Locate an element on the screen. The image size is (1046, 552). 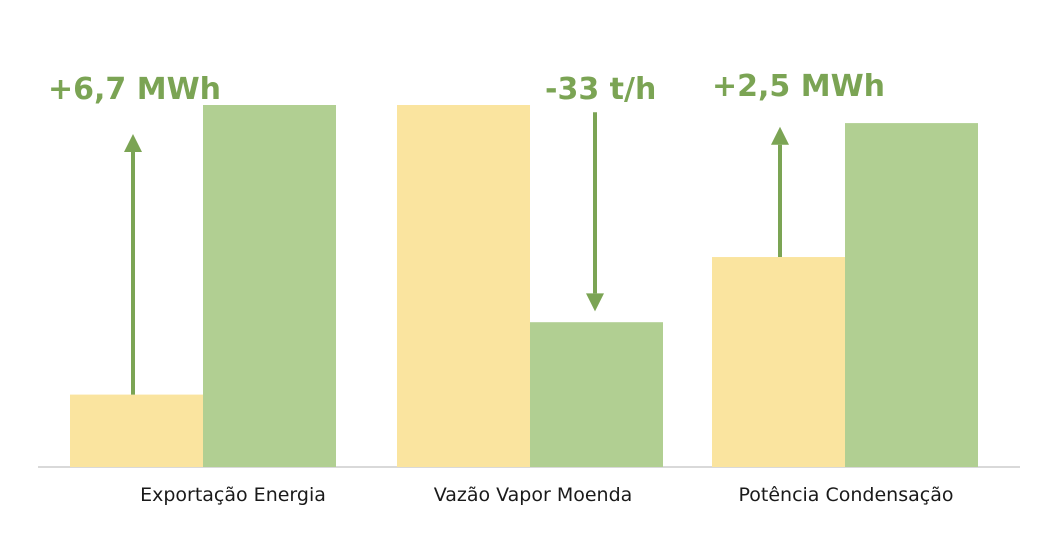
delta-label: +2,5 MWh is located at coordinates (798, 86).